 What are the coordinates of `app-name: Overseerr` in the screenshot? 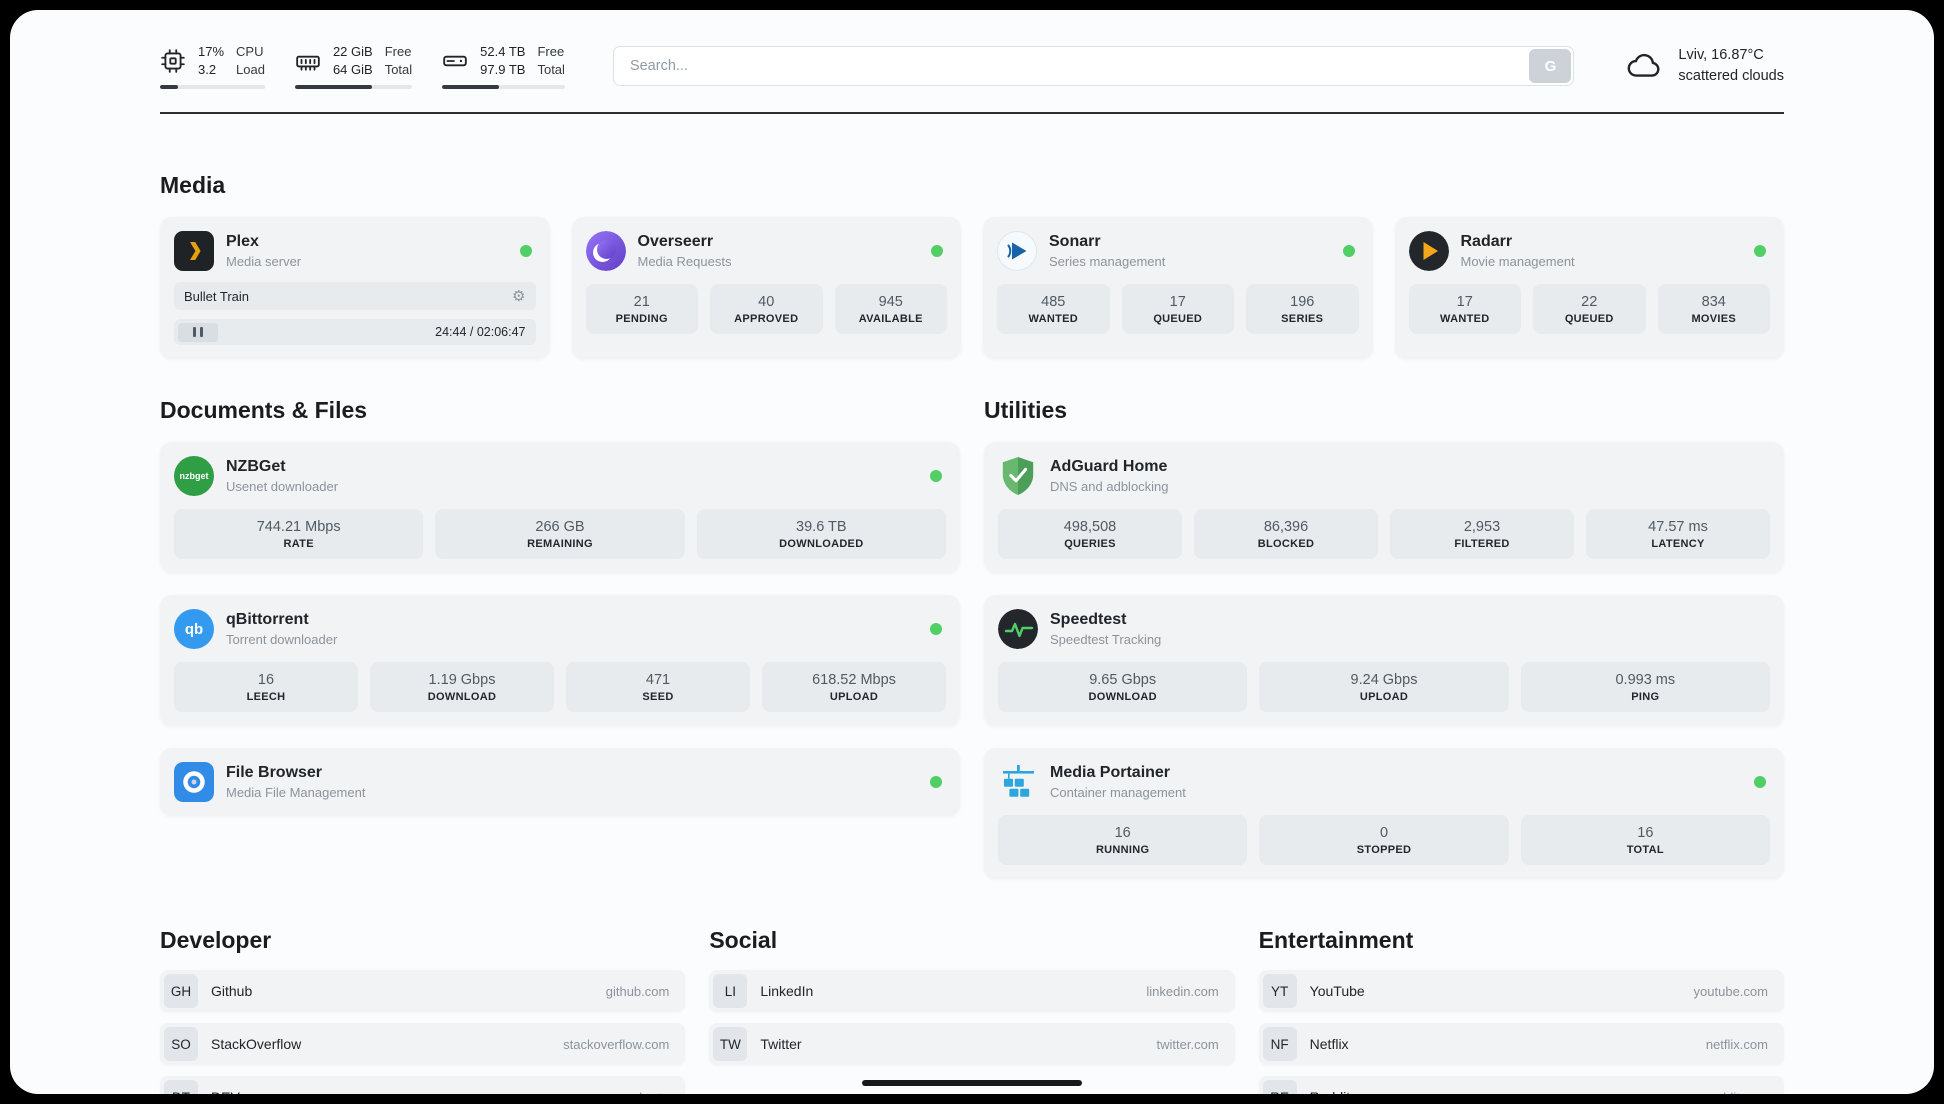 It's located at (675, 241).